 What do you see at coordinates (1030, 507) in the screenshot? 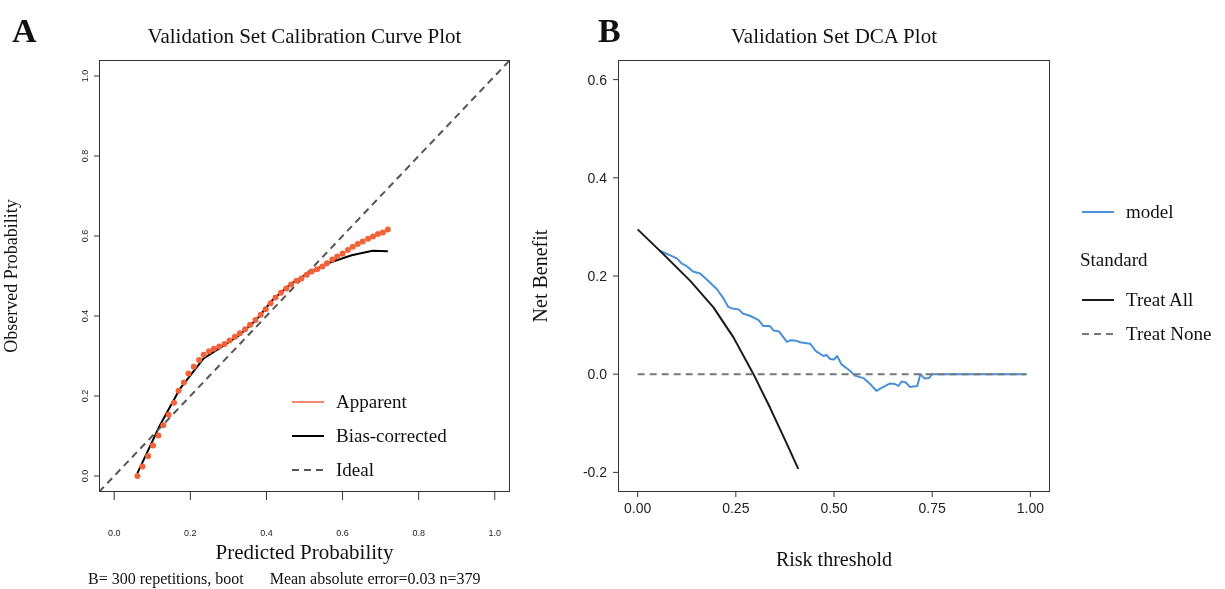
I see `x-tick-label: 1.00` at bounding box center [1030, 507].